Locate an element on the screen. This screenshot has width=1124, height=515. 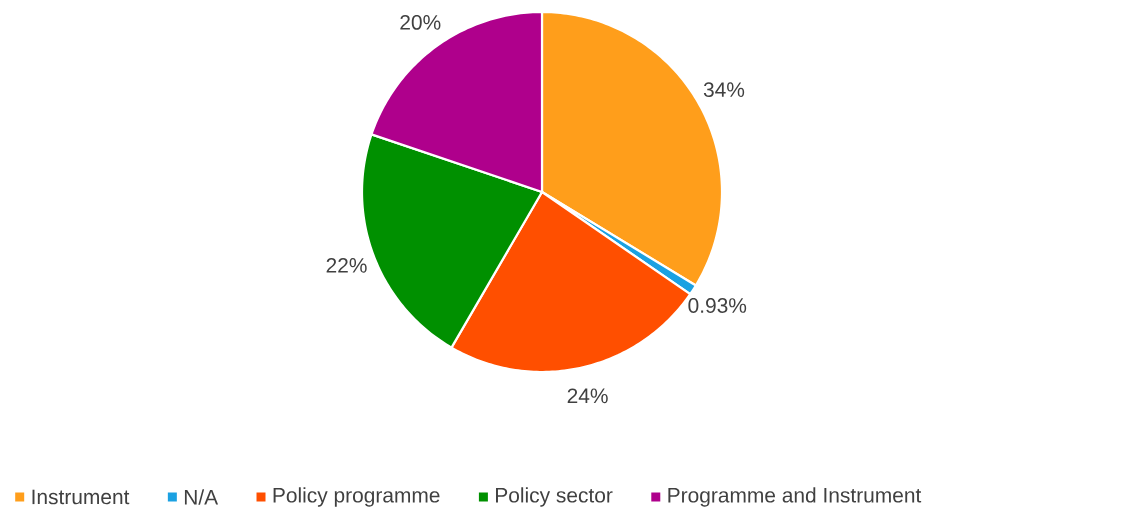
legend-label: Policy programme is located at coordinates (356, 497).